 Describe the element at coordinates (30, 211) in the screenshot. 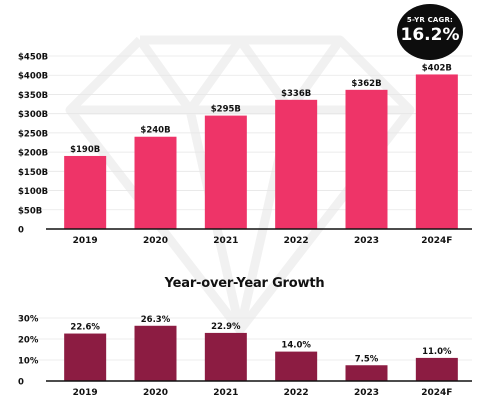

I see `y-tick-label: $50B` at that location.